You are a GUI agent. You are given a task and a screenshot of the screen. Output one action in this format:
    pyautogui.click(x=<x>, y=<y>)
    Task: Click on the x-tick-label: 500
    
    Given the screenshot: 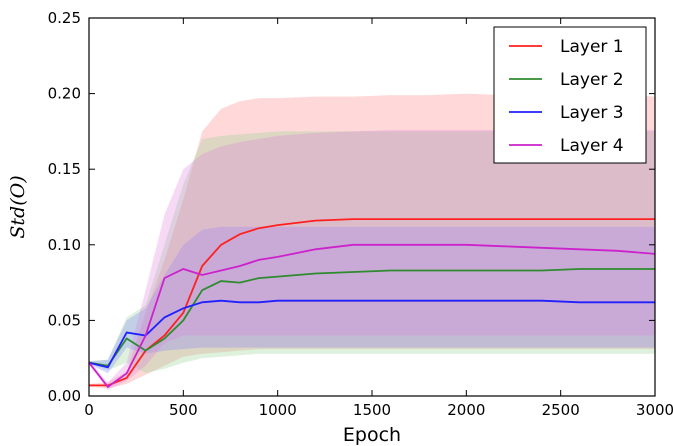 What is the action you would take?
    pyautogui.click(x=183, y=410)
    